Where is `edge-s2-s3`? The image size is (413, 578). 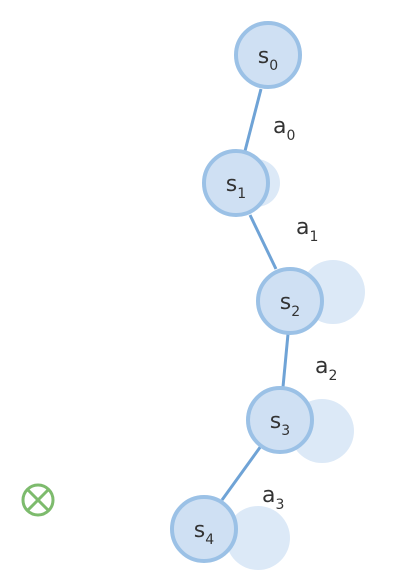
edge-s2-s3 is located at coordinates (285, 360).